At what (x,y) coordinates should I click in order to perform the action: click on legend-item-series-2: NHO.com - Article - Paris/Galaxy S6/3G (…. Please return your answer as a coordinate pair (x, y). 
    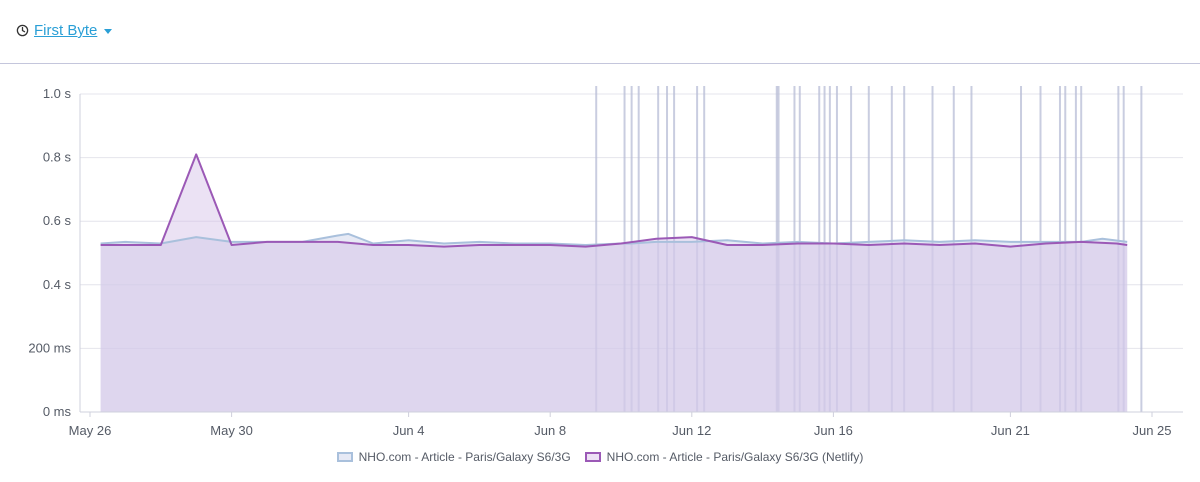
    Looking at the image, I should click on (724, 457).